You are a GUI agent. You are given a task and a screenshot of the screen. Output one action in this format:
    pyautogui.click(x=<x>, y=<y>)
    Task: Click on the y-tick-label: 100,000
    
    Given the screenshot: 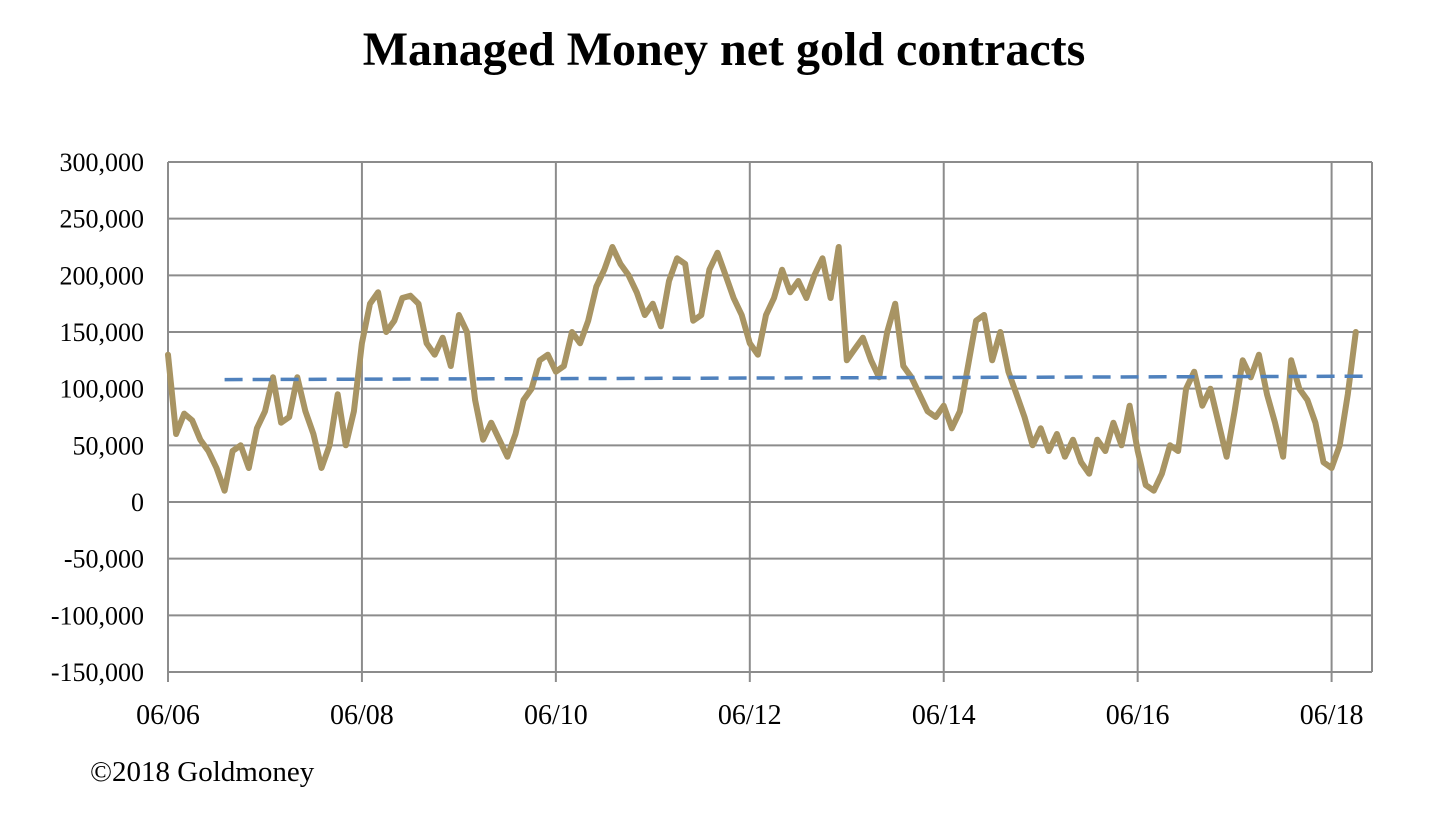 What is the action you would take?
    pyautogui.click(x=102, y=389)
    